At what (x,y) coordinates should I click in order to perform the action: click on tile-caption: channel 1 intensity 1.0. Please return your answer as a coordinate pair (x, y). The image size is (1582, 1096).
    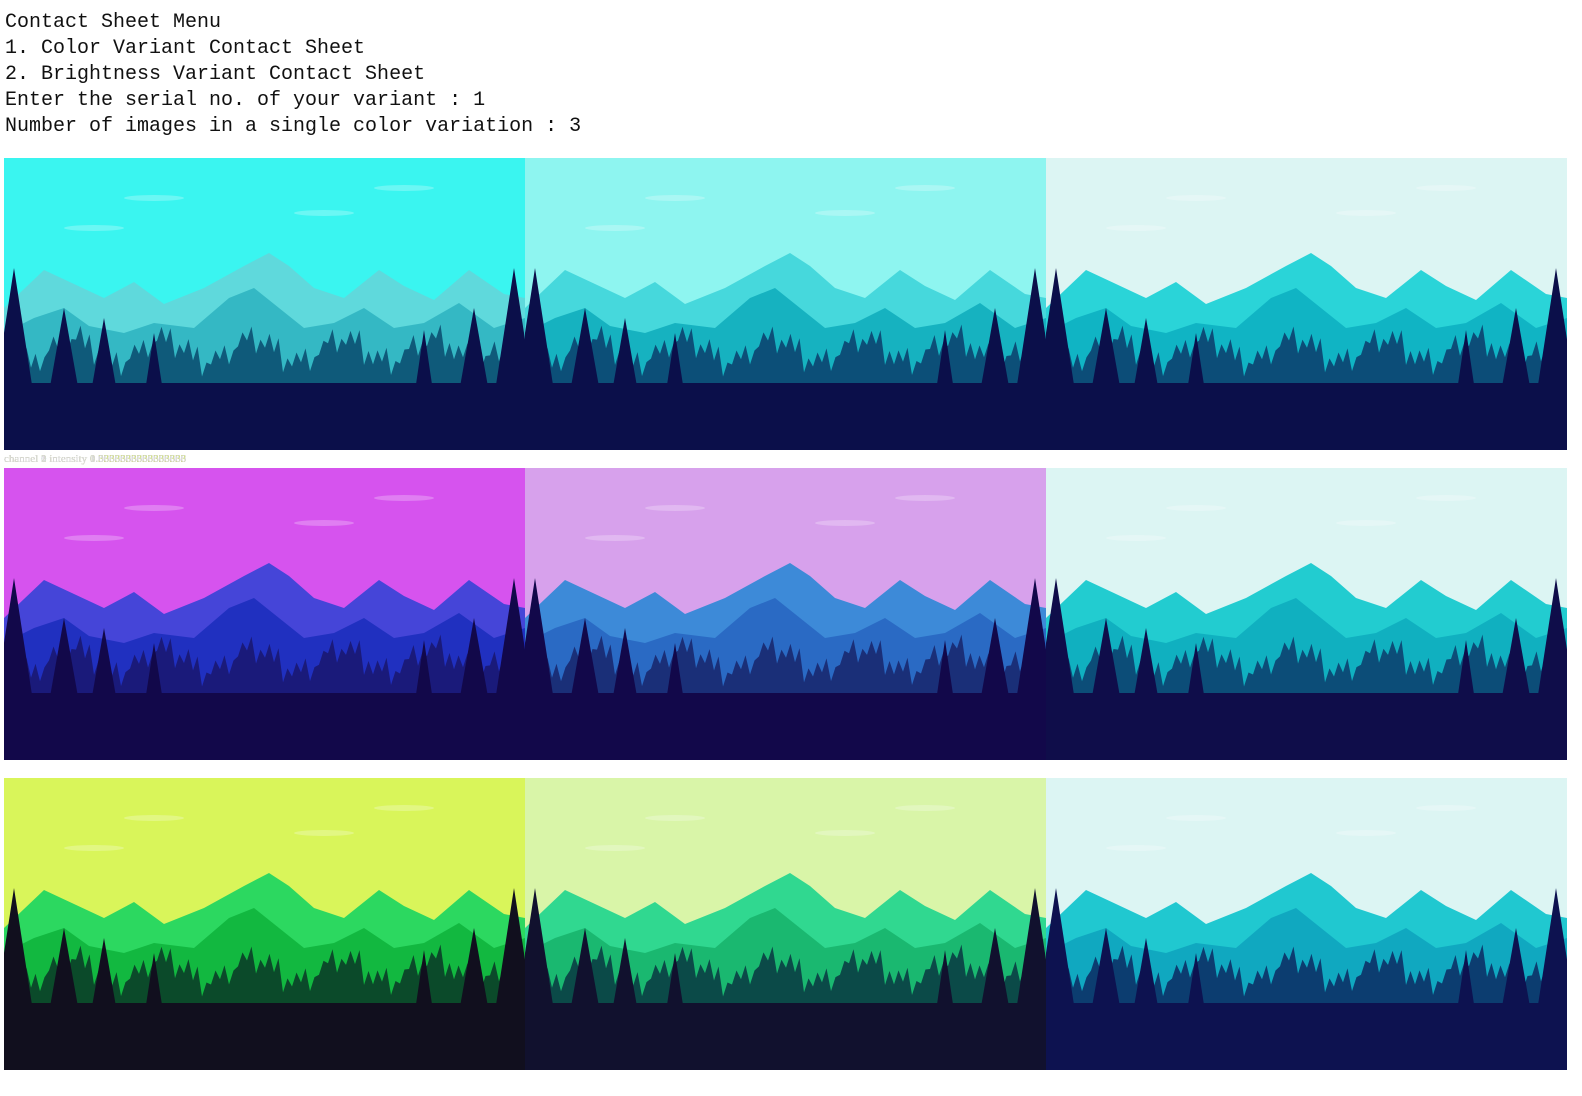
    Looking at the image, I should click on (54, 459).